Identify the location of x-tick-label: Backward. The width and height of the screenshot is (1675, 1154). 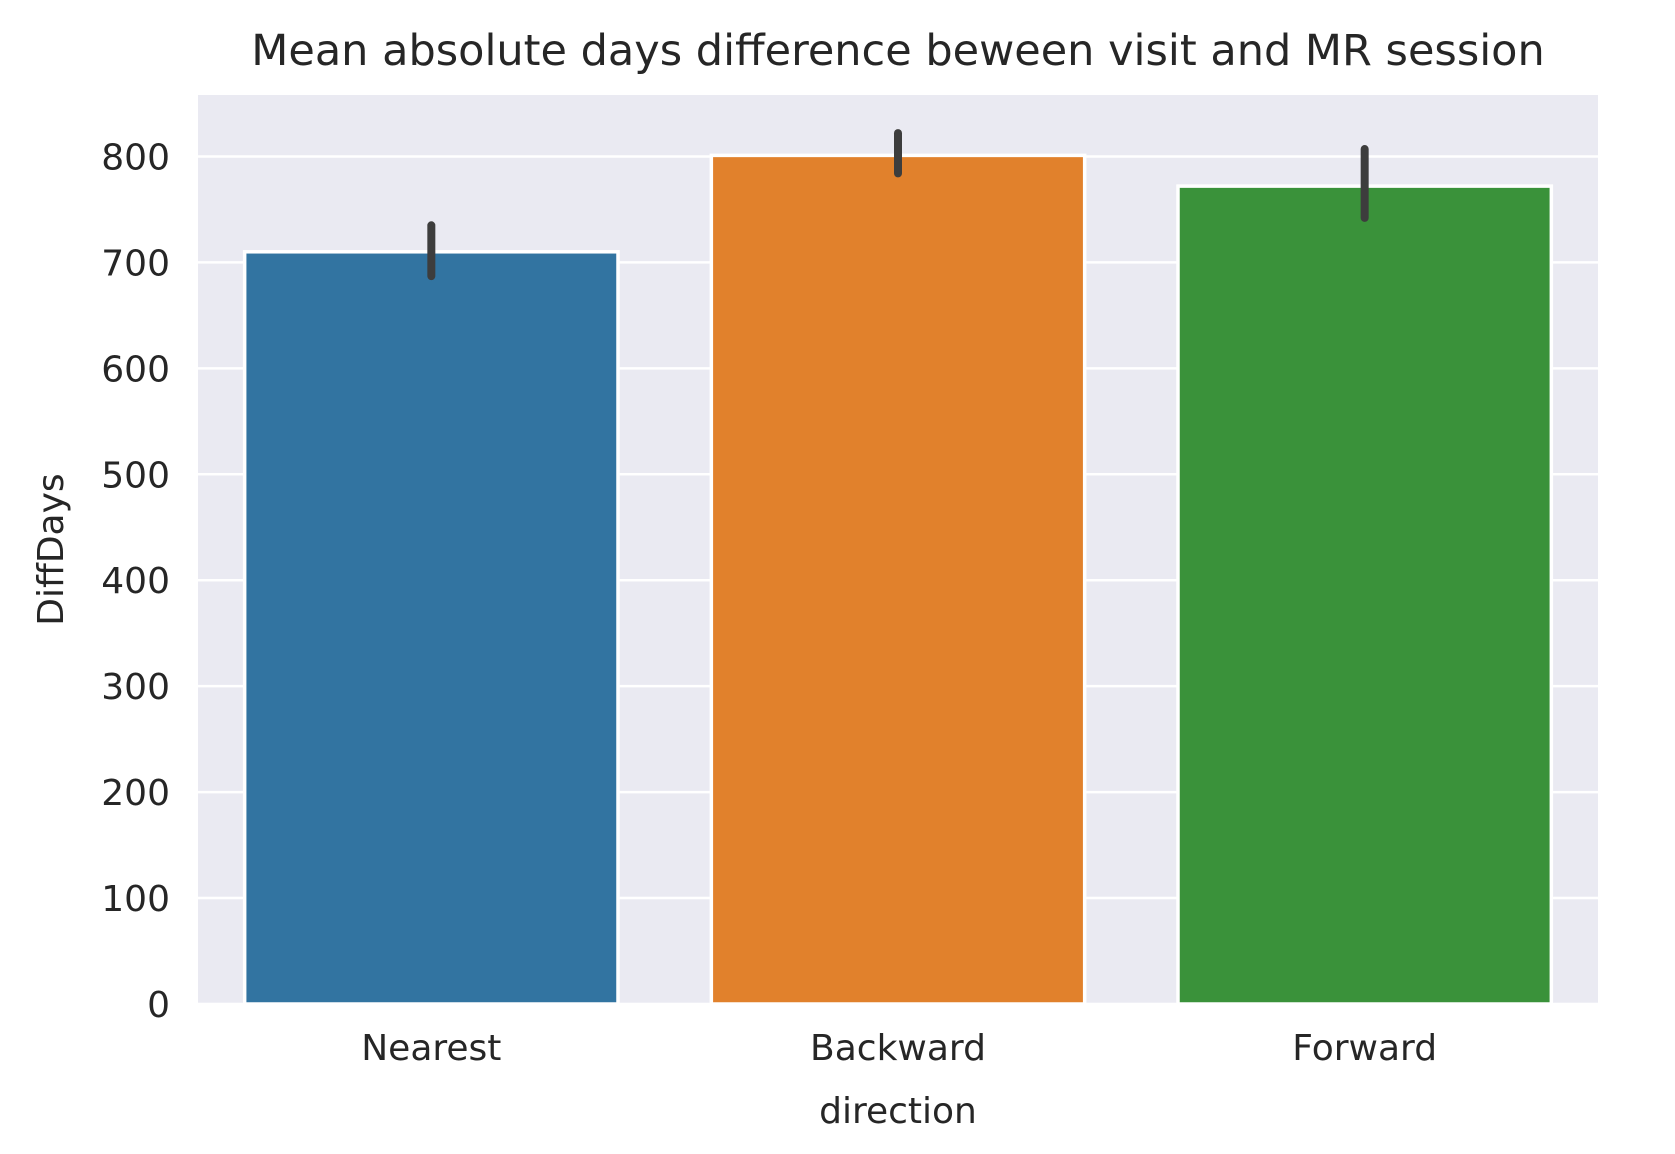
(898, 1048).